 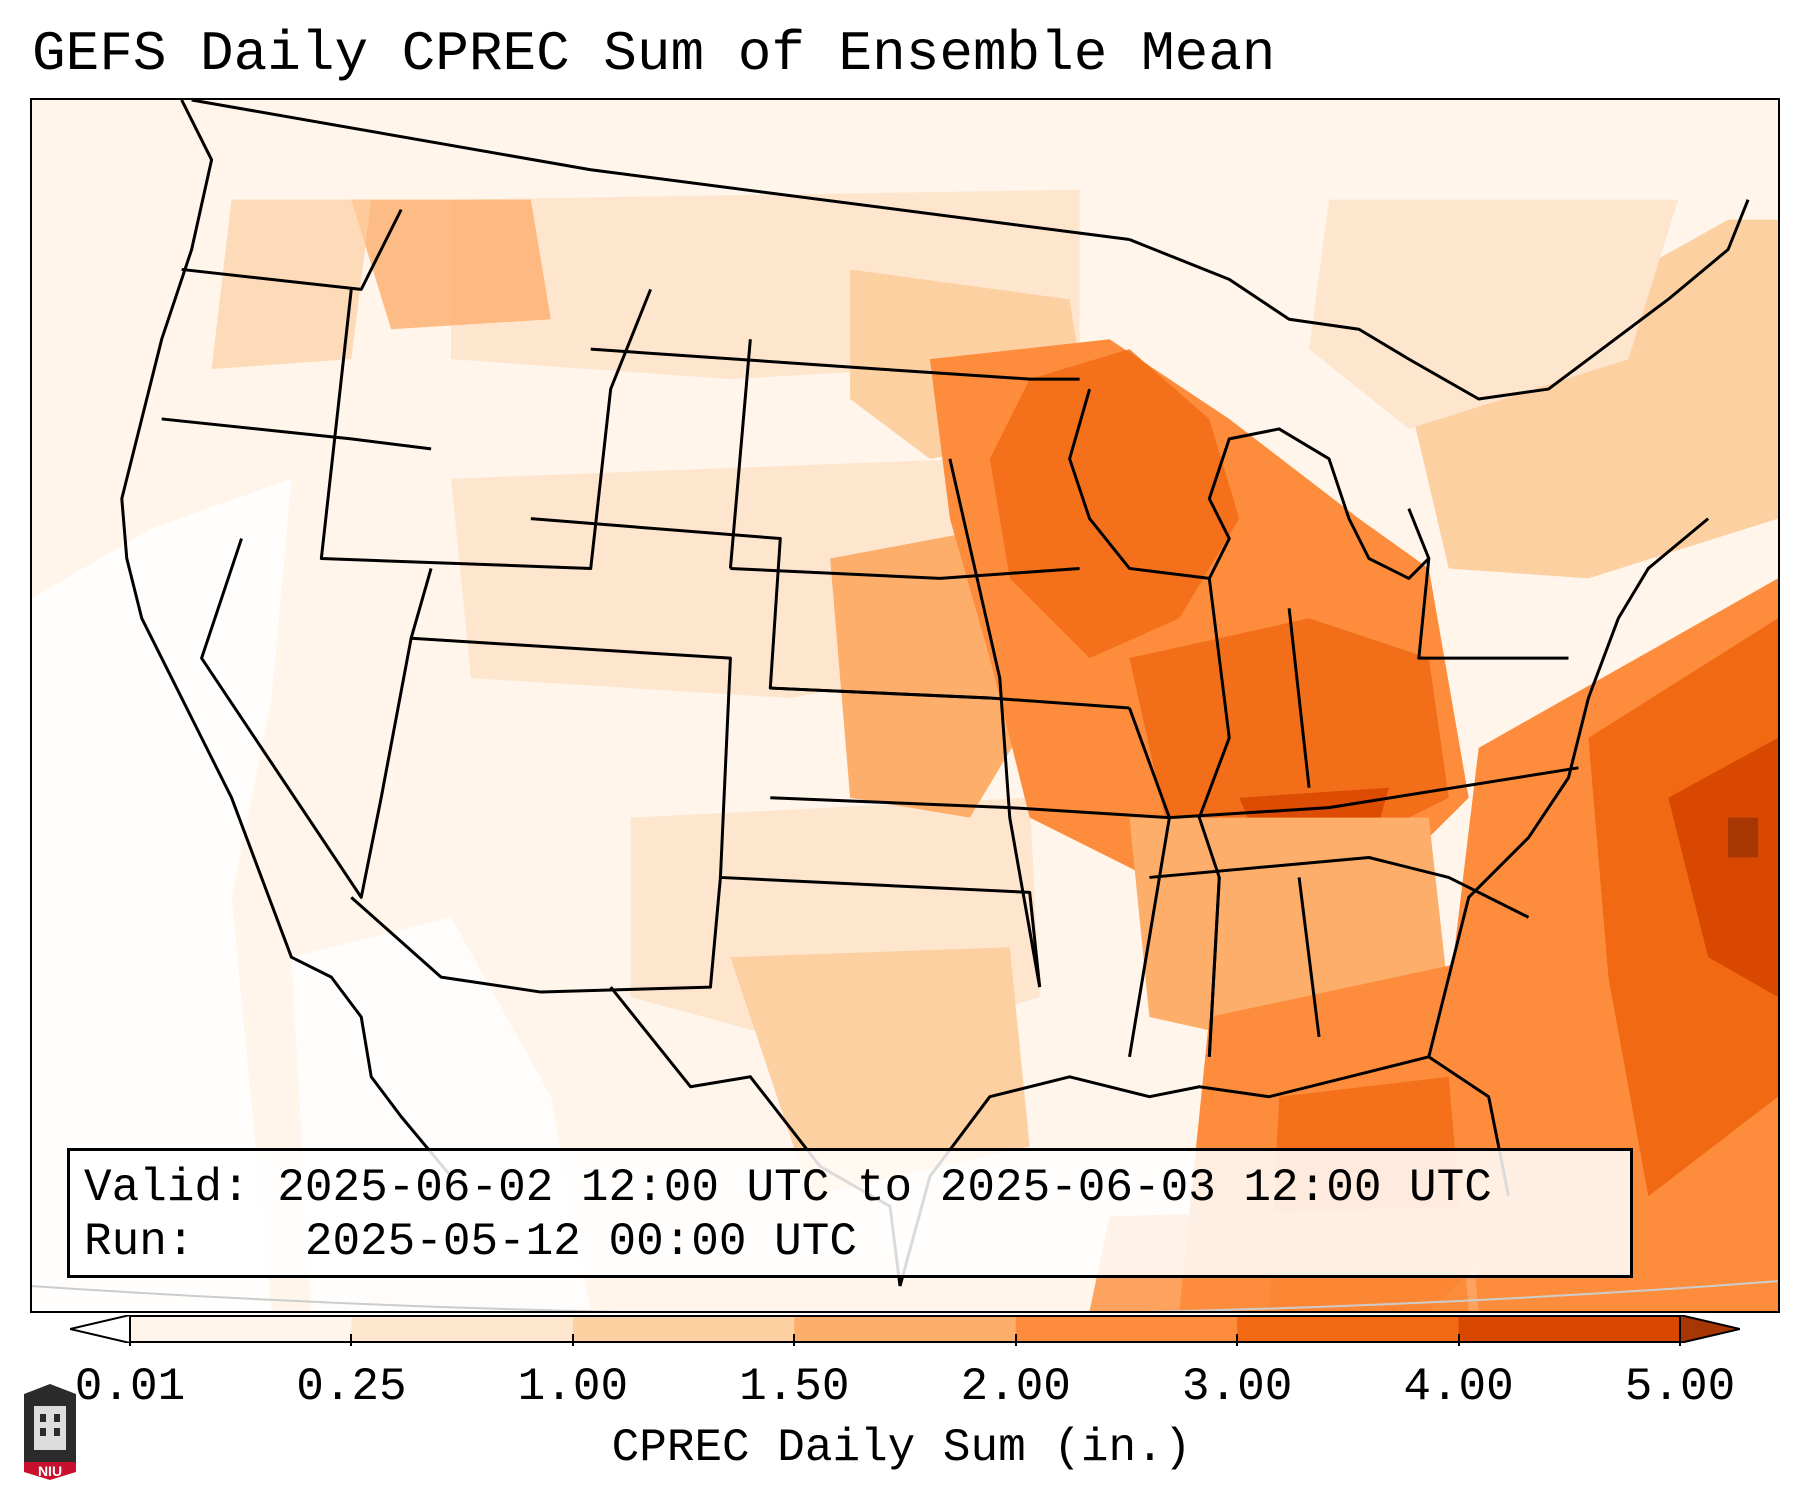 I want to click on al-ga, so click(x=1309, y=957).